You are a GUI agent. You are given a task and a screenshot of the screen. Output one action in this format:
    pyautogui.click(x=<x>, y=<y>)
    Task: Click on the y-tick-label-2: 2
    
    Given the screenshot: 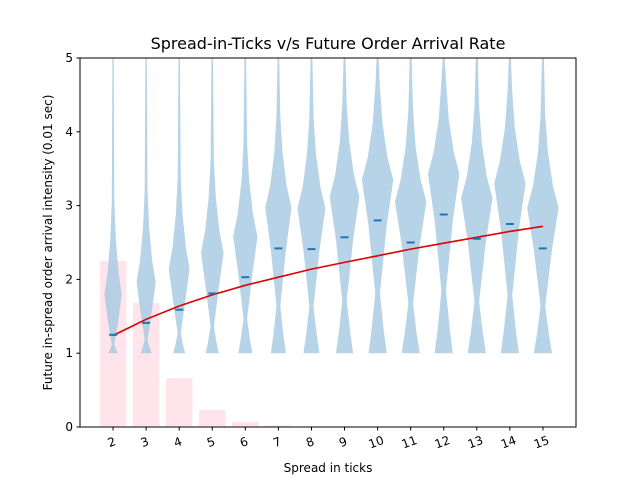 What is the action you would take?
    pyautogui.click(x=69, y=279)
    